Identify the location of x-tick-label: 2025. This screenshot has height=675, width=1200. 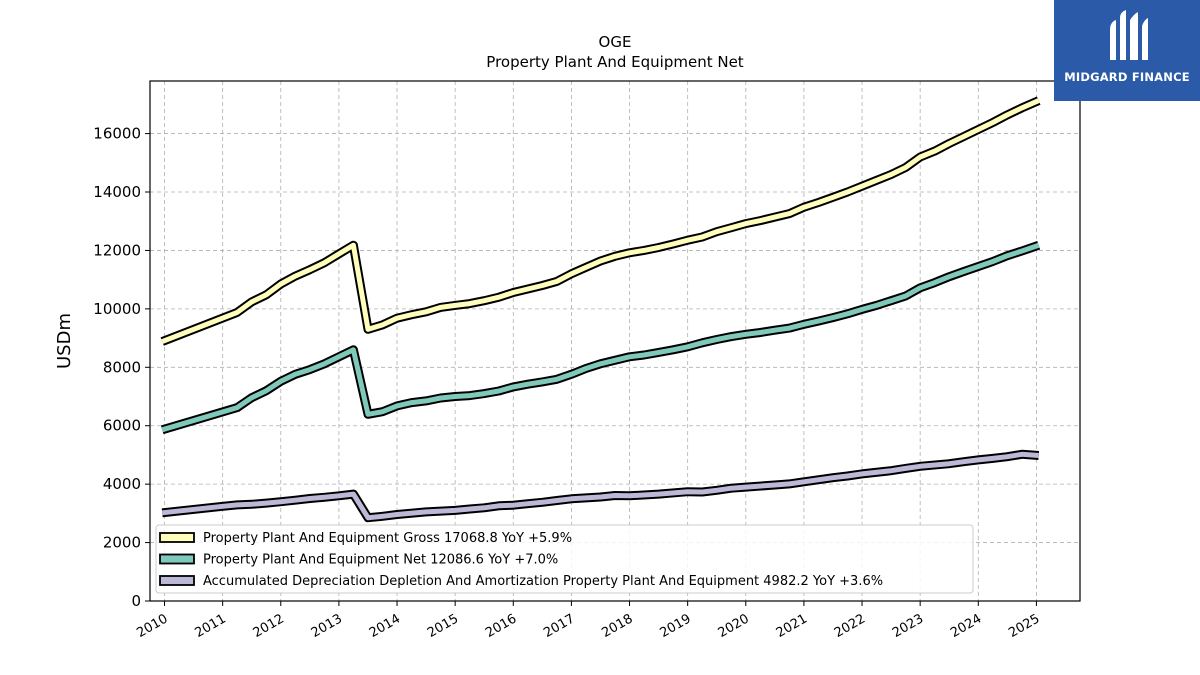
(1024, 626).